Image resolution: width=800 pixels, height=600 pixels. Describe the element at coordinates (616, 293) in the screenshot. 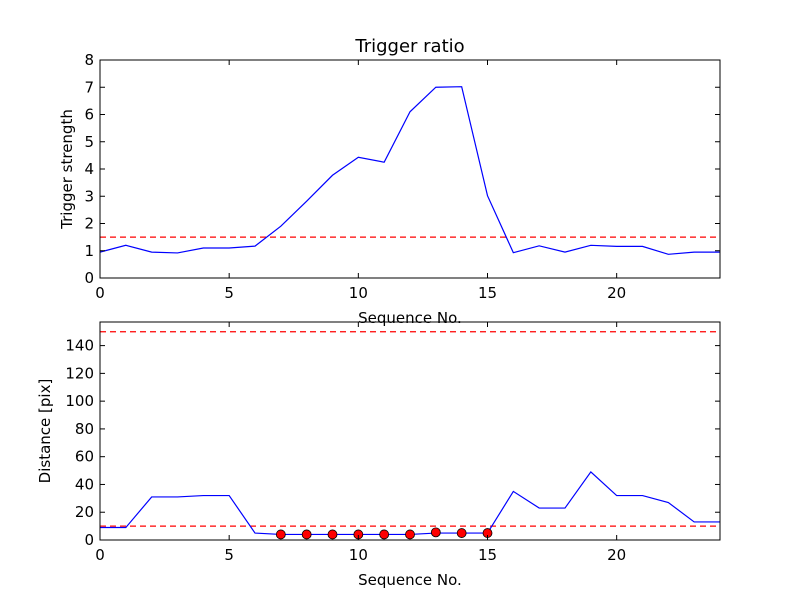

I see `trigger-x-tick-label-20: 20` at that location.